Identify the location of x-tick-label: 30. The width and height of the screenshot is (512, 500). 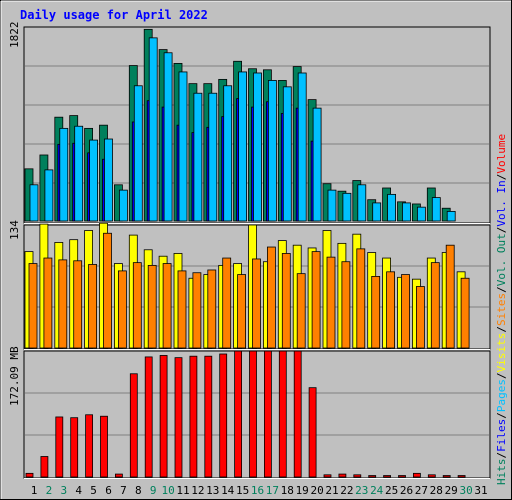
(465, 490).